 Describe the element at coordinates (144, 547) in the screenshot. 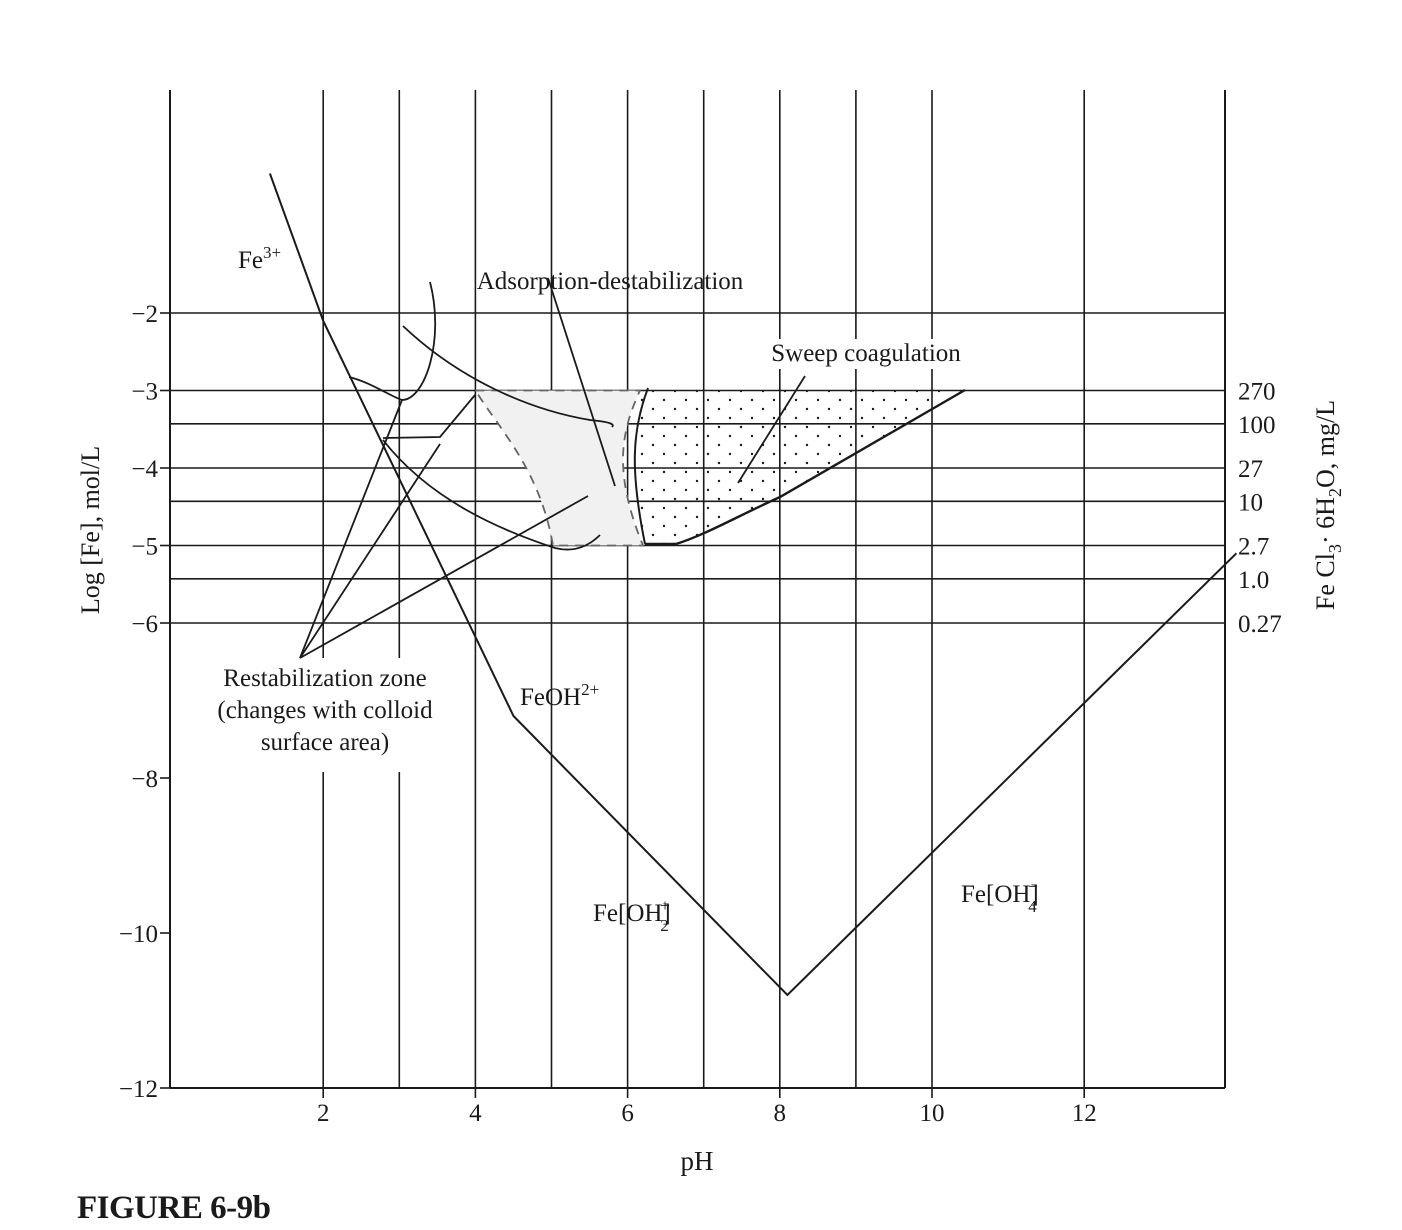

I see `y-tick-label: −5` at that location.